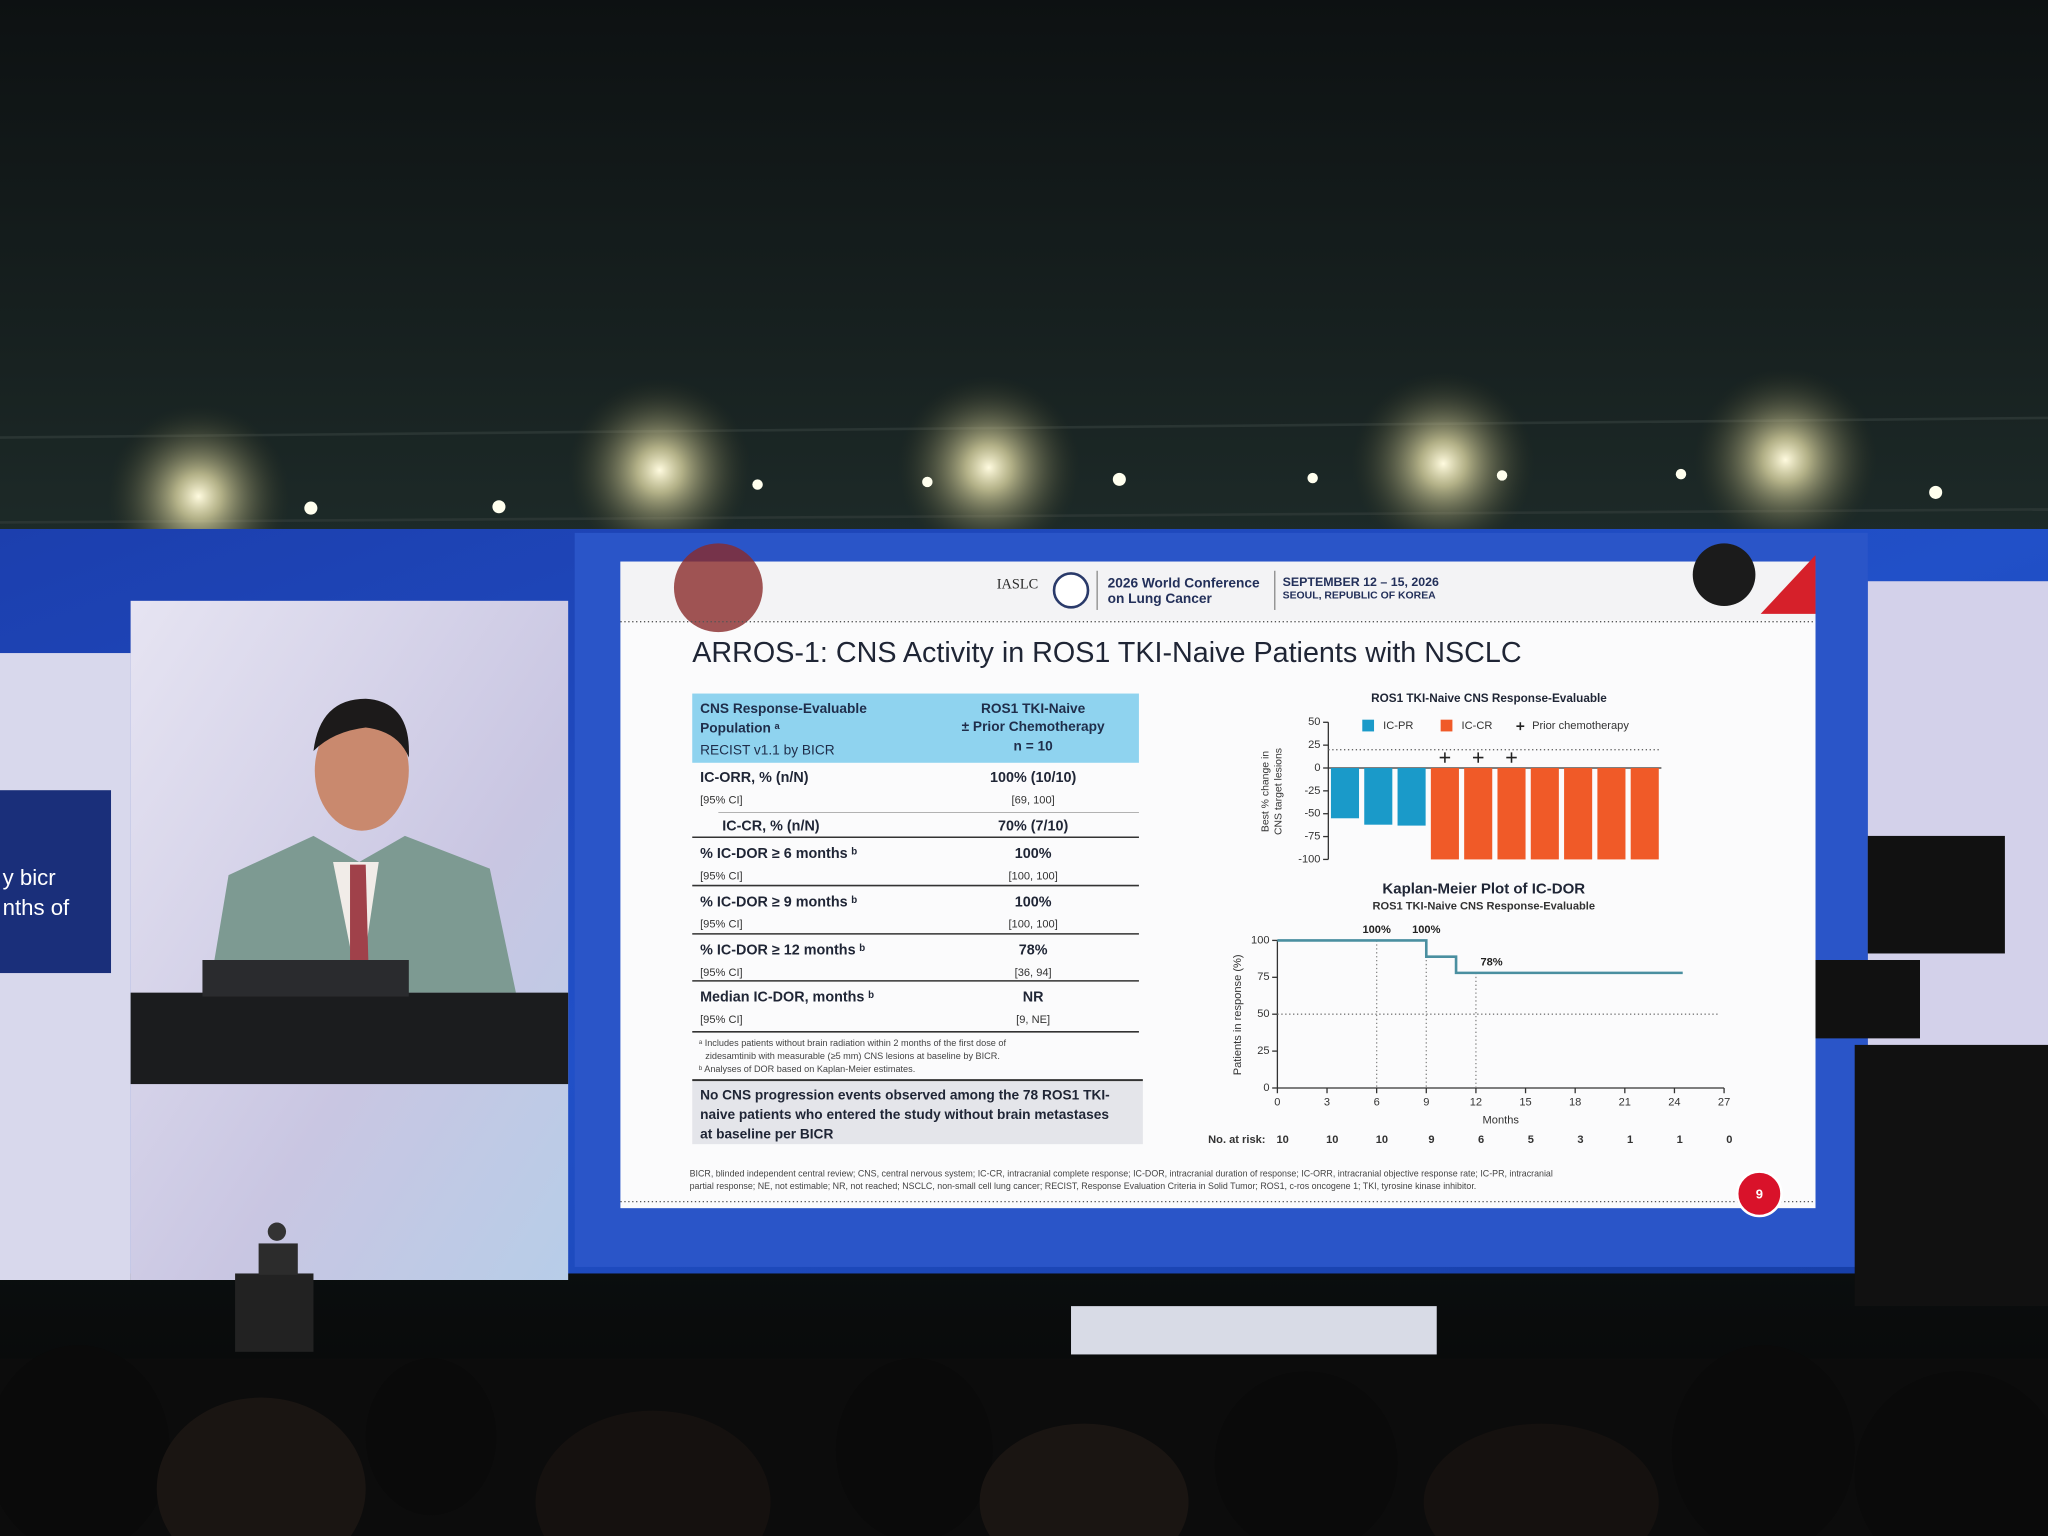 This screenshot has width=2048, height=1536. What do you see at coordinates (1033, 827) in the screenshot?
I see `row-value: 70% (7/10)` at bounding box center [1033, 827].